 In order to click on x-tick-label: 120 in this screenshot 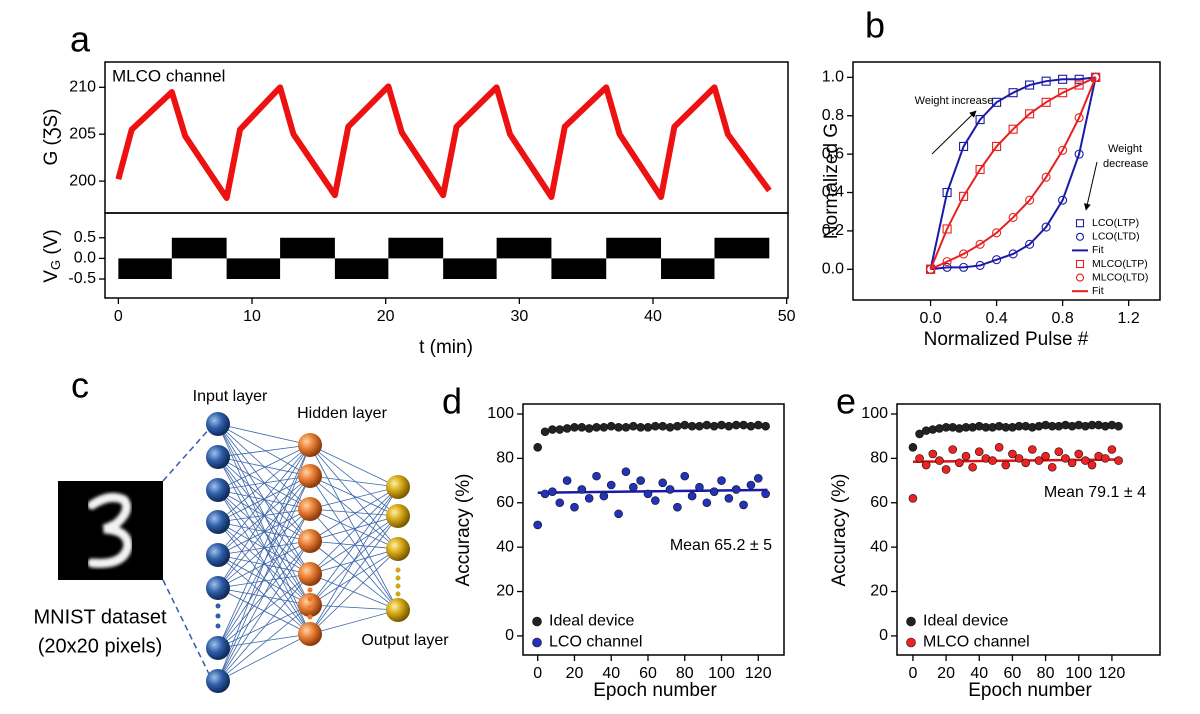, I will do `click(1112, 673)`.